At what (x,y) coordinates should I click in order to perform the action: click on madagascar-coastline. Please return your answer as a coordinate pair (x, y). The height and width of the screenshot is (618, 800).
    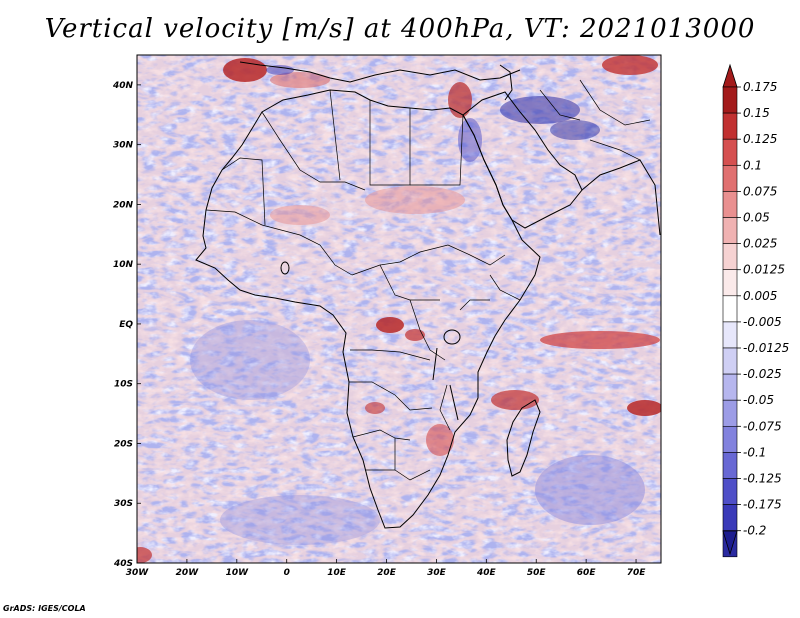
    Looking at the image, I should click on (523, 438).